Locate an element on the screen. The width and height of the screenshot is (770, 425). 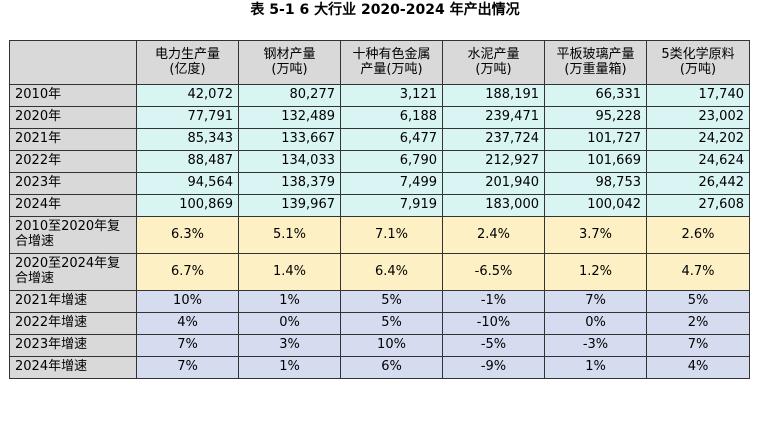
cagr-row: 2020至2024年复合增速 6.7% 1.4% 6.4% -6.5% 1.2% 4.7% is located at coordinates (379, 272).